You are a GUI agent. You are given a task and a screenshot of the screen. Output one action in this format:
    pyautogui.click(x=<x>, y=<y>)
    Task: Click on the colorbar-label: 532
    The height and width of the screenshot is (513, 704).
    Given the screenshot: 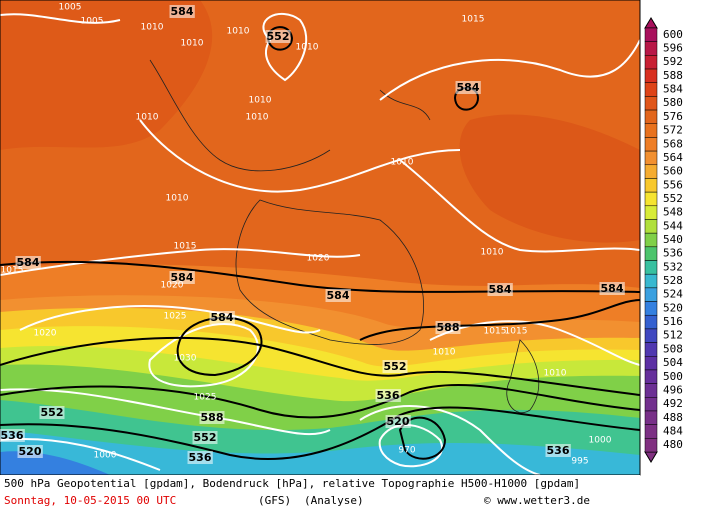 What is the action you would take?
    pyautogui.click(x=673, y=266)
    